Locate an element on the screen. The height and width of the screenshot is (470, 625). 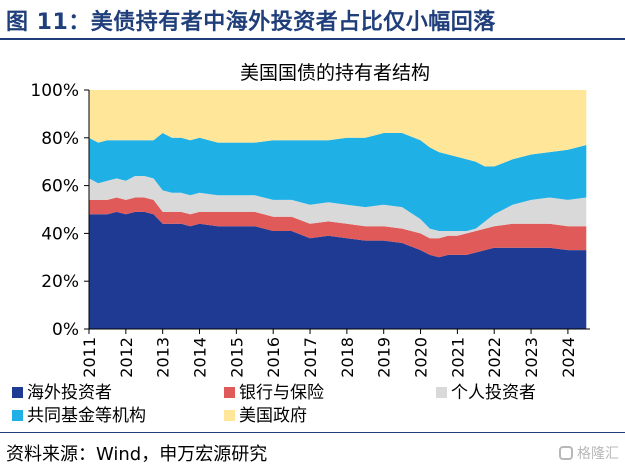
x-tick-label: 2012 is located at coordinates (126, 357).